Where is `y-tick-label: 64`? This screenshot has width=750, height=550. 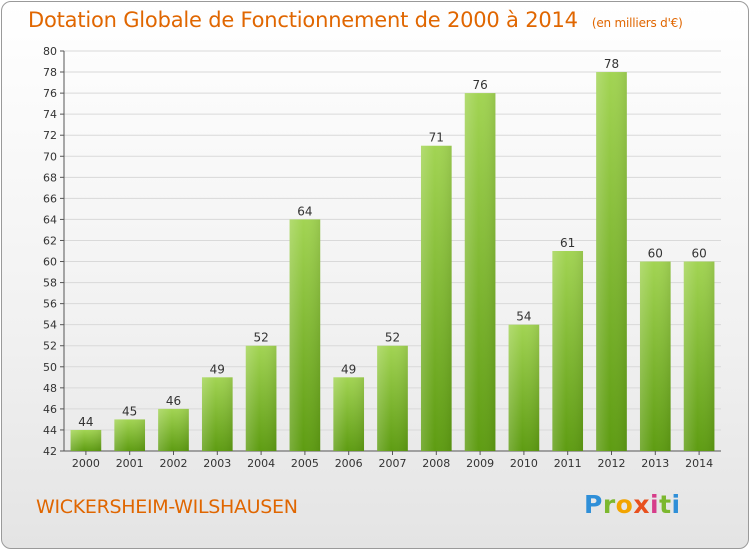
y-tick-label: 64 is located at coordinates (50, 219).